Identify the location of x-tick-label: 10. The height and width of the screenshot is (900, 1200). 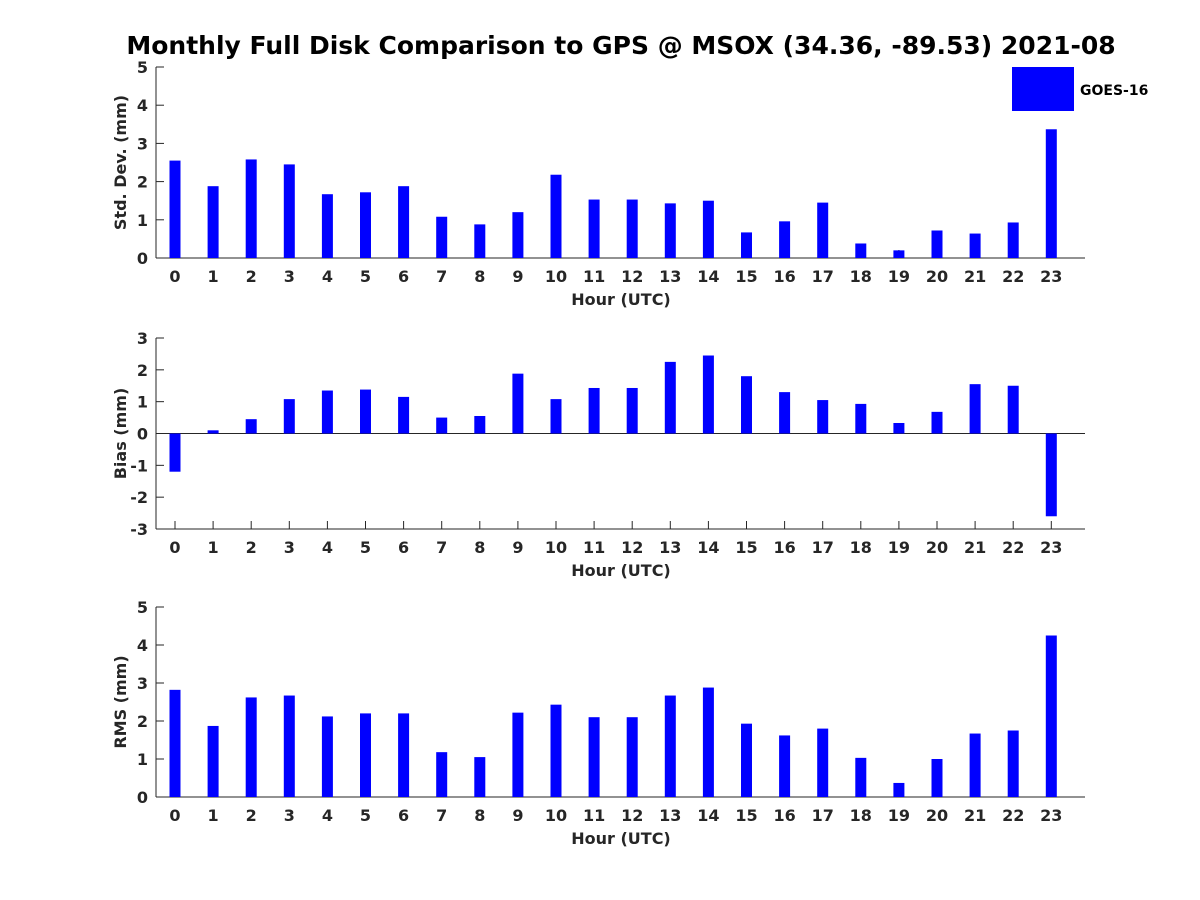
(556, 815).